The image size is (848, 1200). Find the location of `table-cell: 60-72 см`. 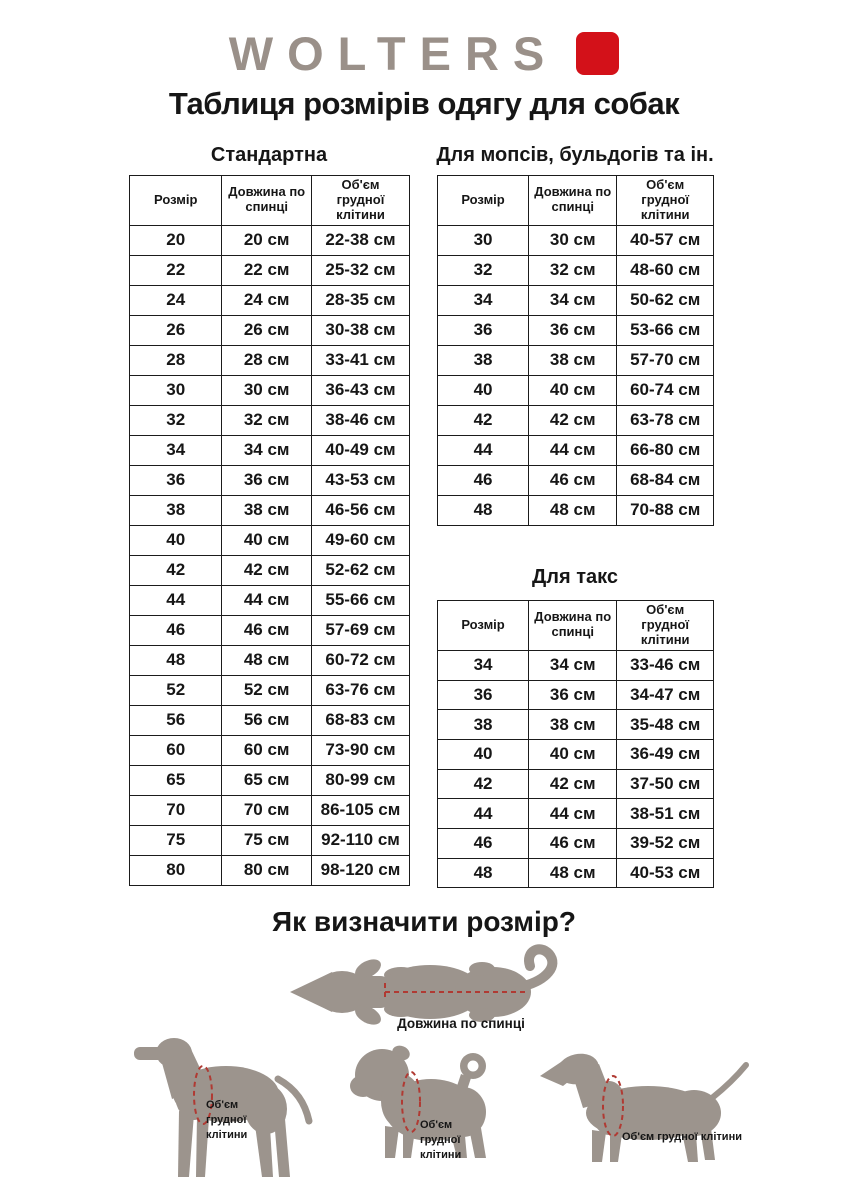

table-cell: 60-72 см is located at coordinates (360, 660).